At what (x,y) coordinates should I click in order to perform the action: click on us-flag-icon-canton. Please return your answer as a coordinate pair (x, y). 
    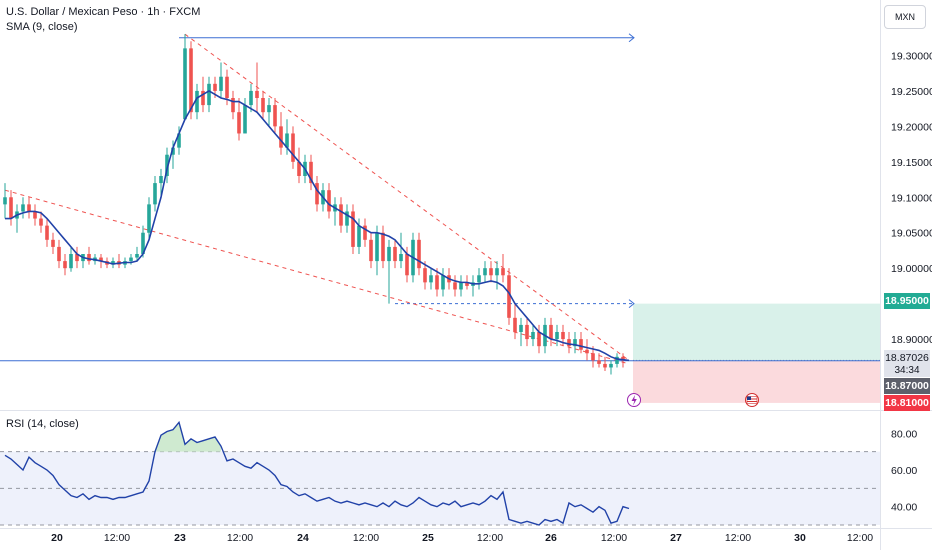
    Looking at the image, I should click on (749, 398).